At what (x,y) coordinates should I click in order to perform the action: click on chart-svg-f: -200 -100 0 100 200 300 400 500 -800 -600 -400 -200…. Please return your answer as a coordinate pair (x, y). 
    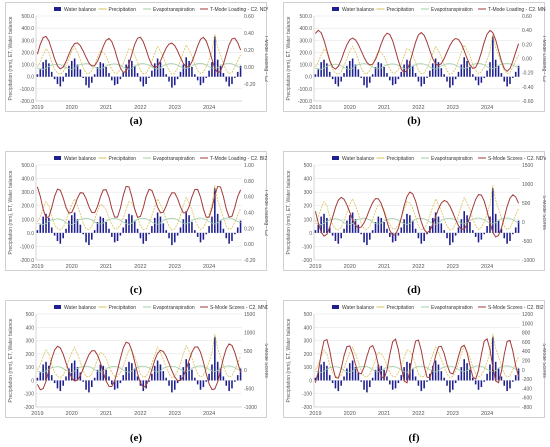
    Looking at the image, I should click on (416, 361).